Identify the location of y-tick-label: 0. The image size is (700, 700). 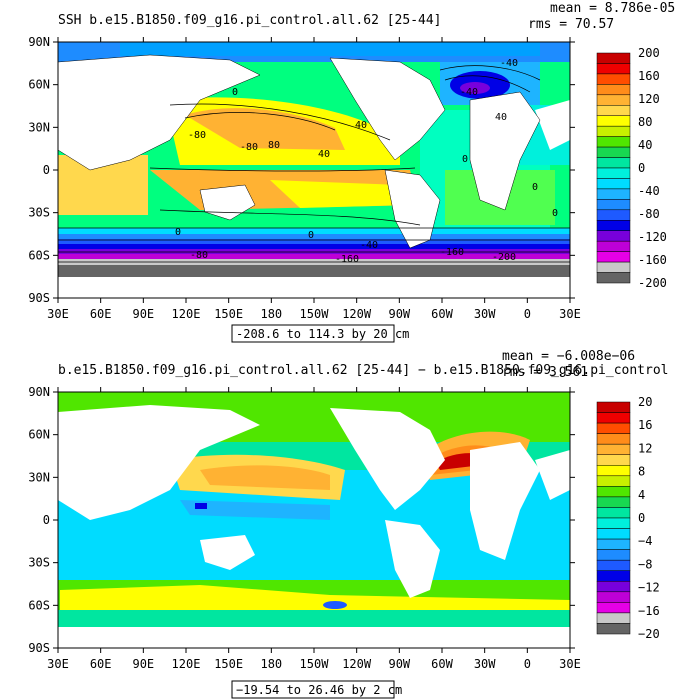
(46, 170).